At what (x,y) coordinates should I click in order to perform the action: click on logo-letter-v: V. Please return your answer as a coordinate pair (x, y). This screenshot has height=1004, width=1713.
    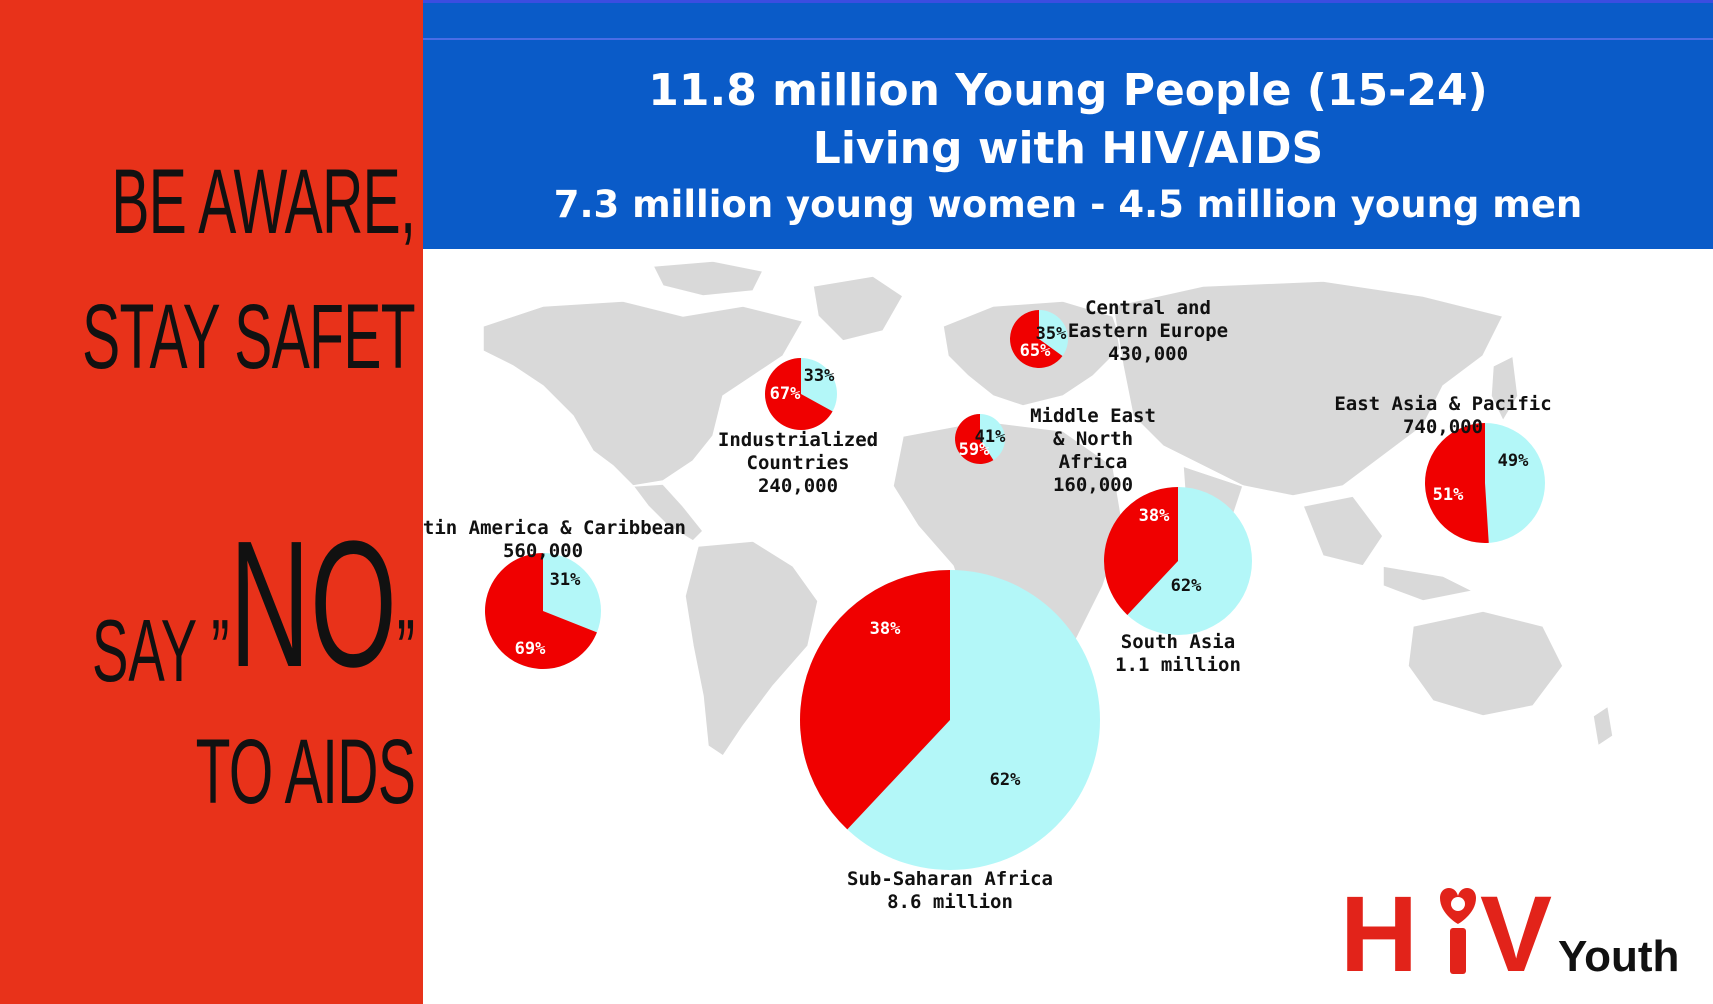
    Looking at the image, I should click on (1516, 931).